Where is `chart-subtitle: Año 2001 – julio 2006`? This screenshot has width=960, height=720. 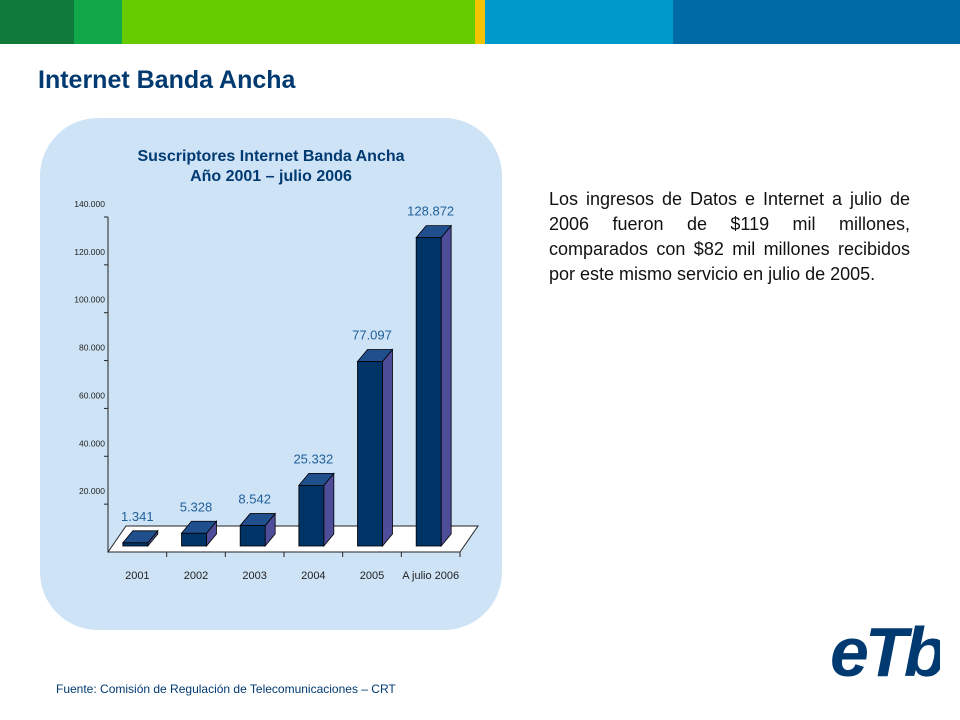
chart-subtitle: Año 2001 – julio 2006 is located at coordinates (271, 176).